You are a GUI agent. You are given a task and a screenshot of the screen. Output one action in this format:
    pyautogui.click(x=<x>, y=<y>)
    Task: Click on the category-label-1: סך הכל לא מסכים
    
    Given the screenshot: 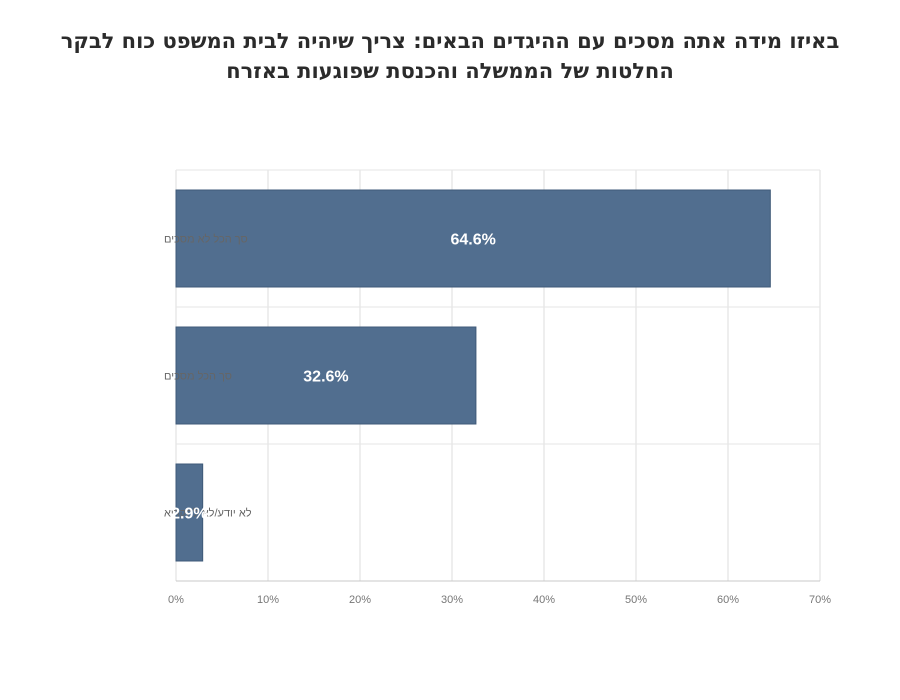 What is the action you would take?
    pyautogui.click(x=206, y=239)
    